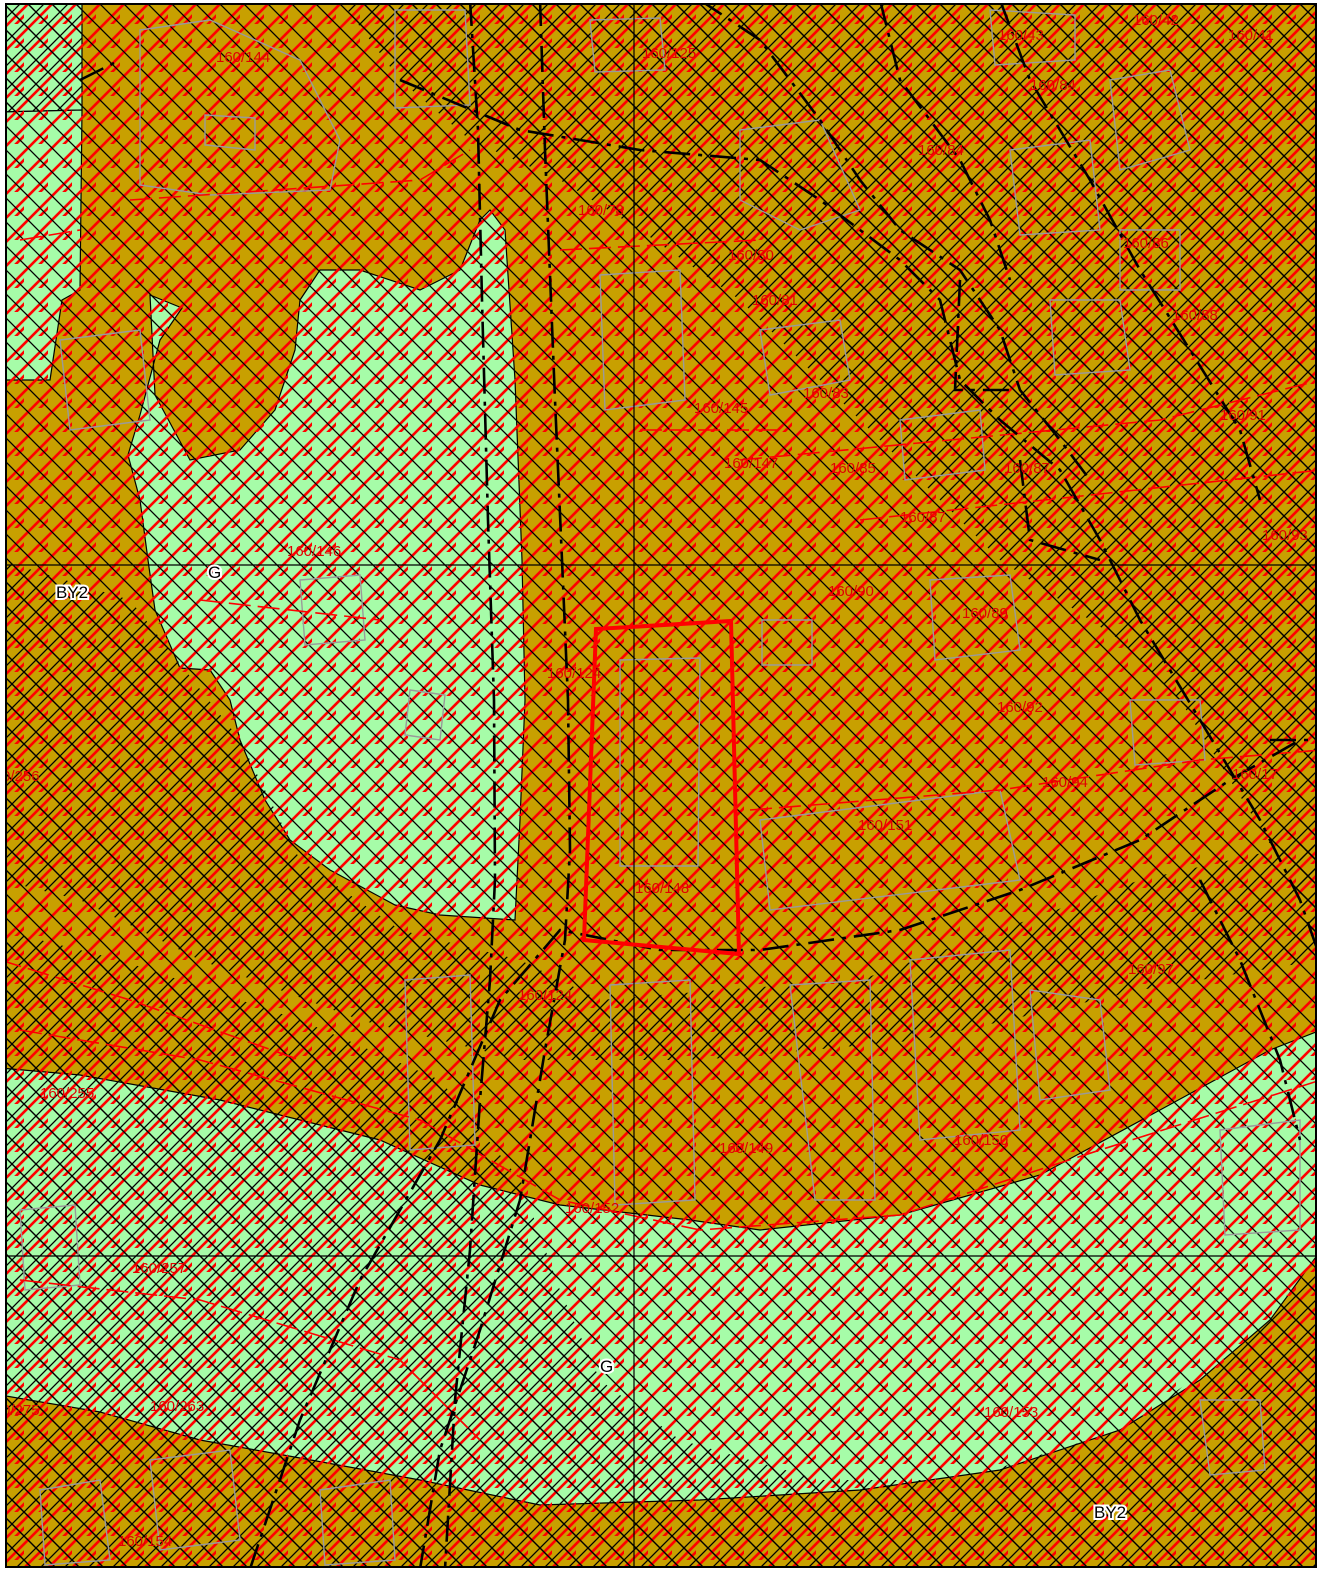 The image size is (1321, 1569). Describe the element at coordinates (1110, 1512) in the screenshot. I see `zone-label-by2-south: BY2` at that location.